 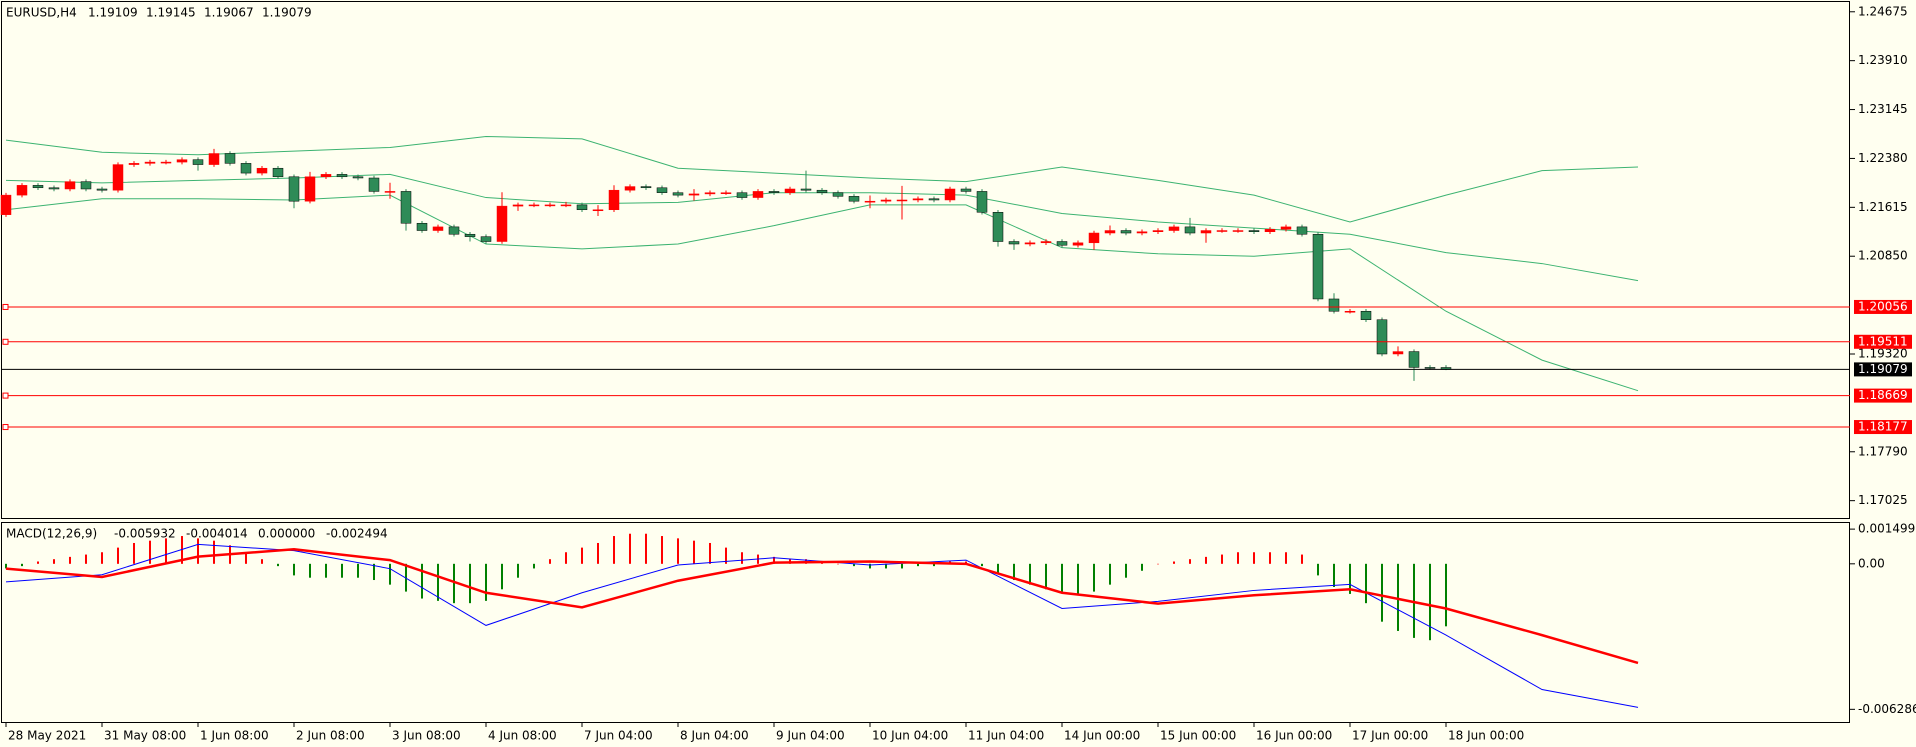 What do you see at coordinates (1883, 500) in the screenshot?
I see `y-tick-label: 1.17025` at bounding box center [1883, 500].